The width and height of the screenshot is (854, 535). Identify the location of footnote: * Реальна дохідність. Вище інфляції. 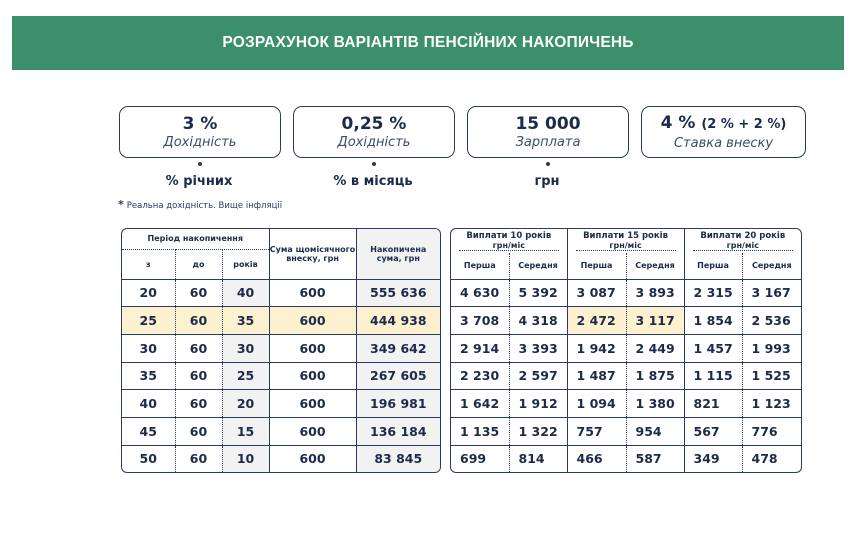
(200, 204).